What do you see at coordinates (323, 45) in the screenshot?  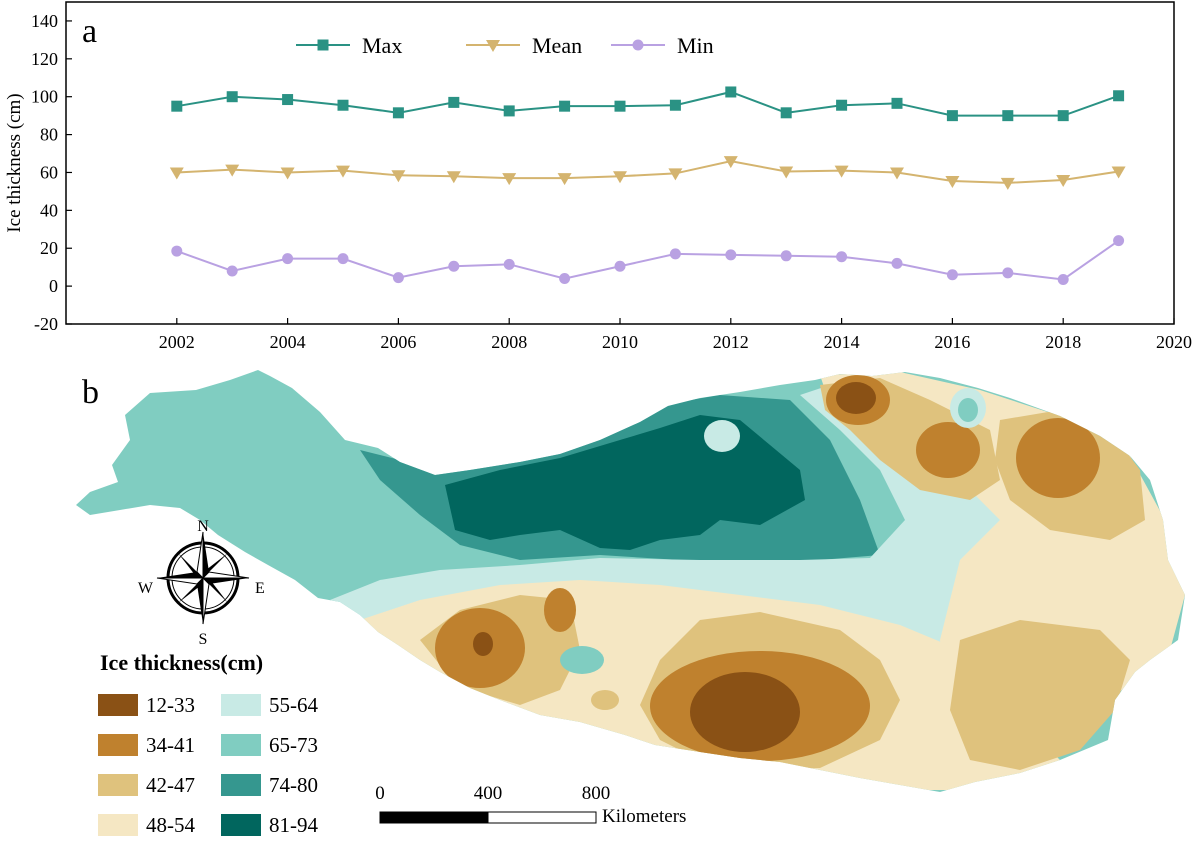 I see `legend-marker-max` at bounding box center [323, 45].